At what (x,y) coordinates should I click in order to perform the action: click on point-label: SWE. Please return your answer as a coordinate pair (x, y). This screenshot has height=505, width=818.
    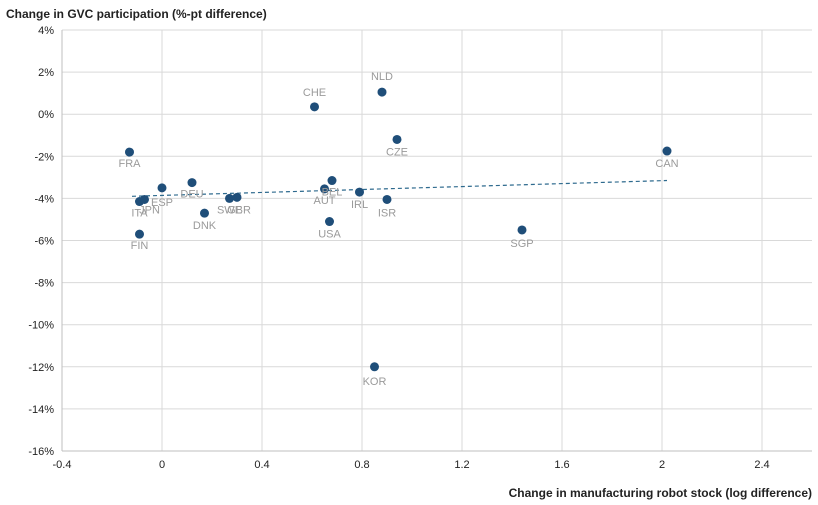
    Looking at the image, I should click on (229, 210).